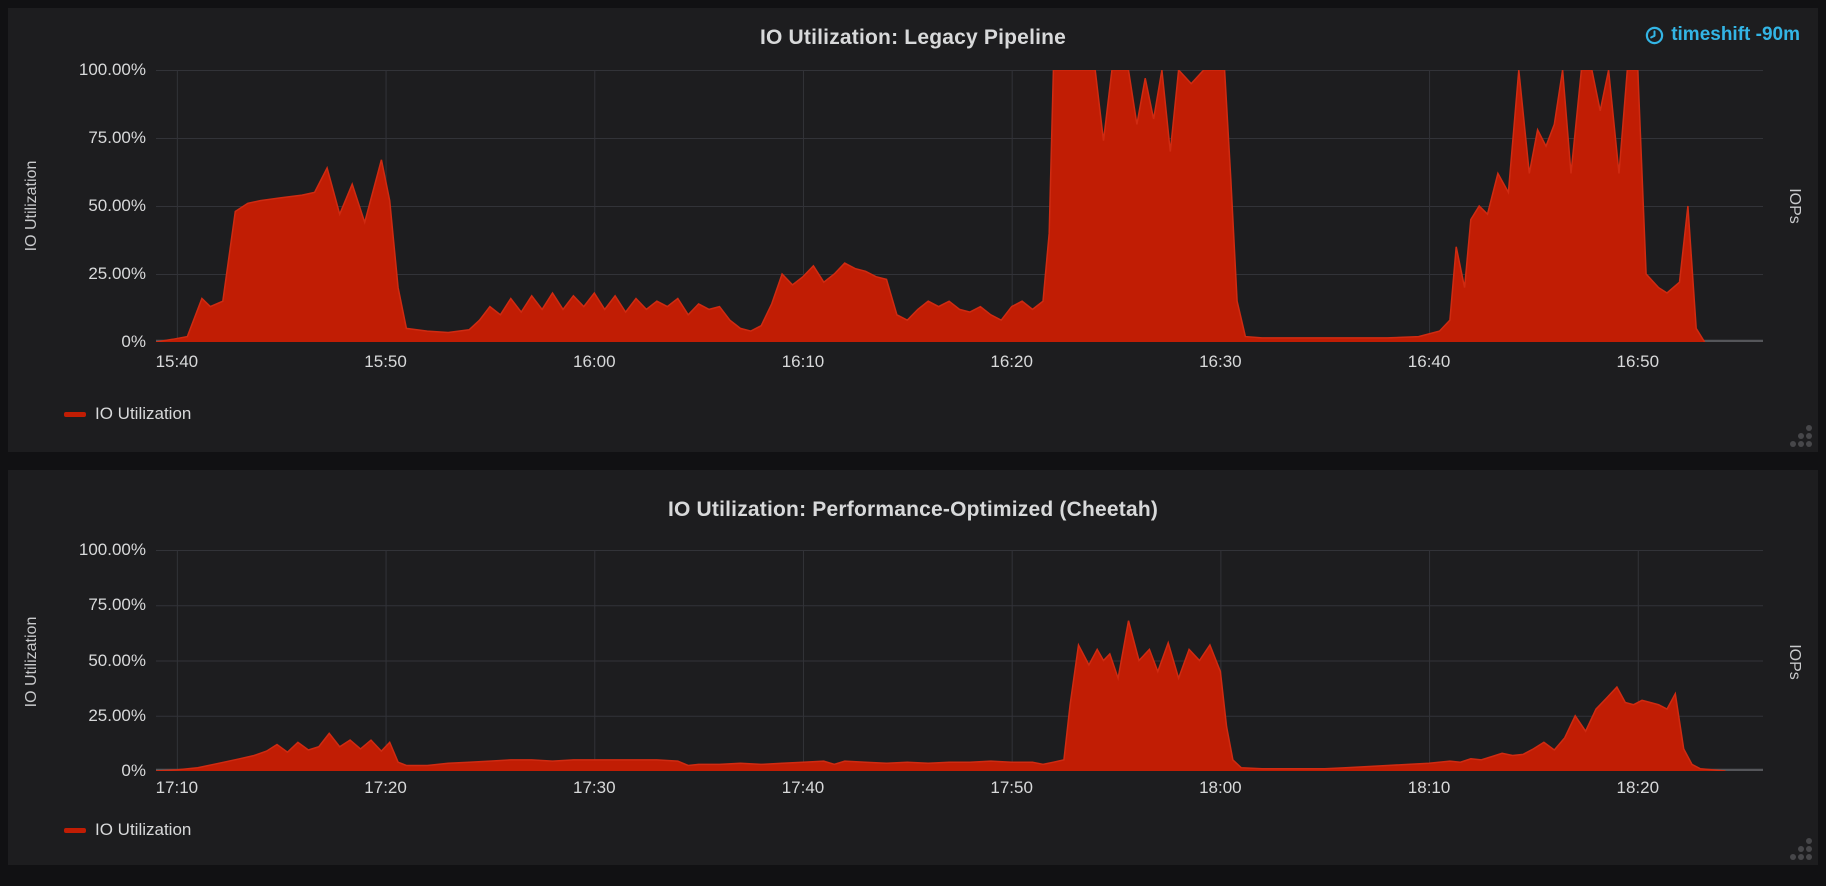 The width and height of the screenshot is (1826, 886). What do you see at coordinates (803, 787) in the screenshot?
I see `x-tick-label: 17:40` at bounding box center [803, 787].